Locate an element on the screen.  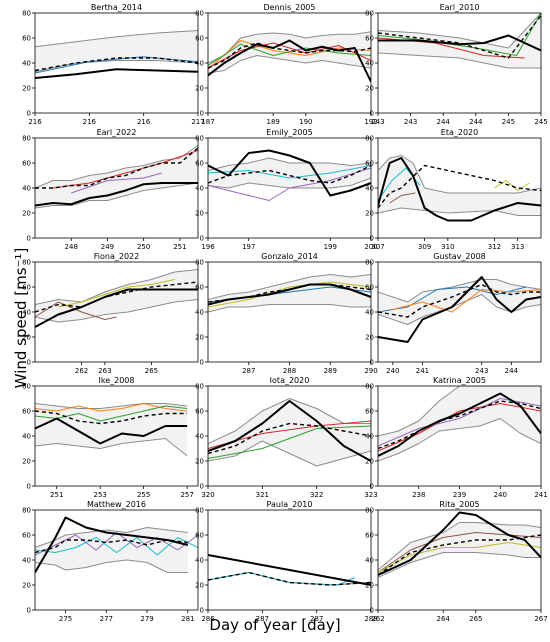
subplot-rita-2005: Rita_2005 0 20 40 60 80 262 264 265 267 is located at coordinates (456, 561).